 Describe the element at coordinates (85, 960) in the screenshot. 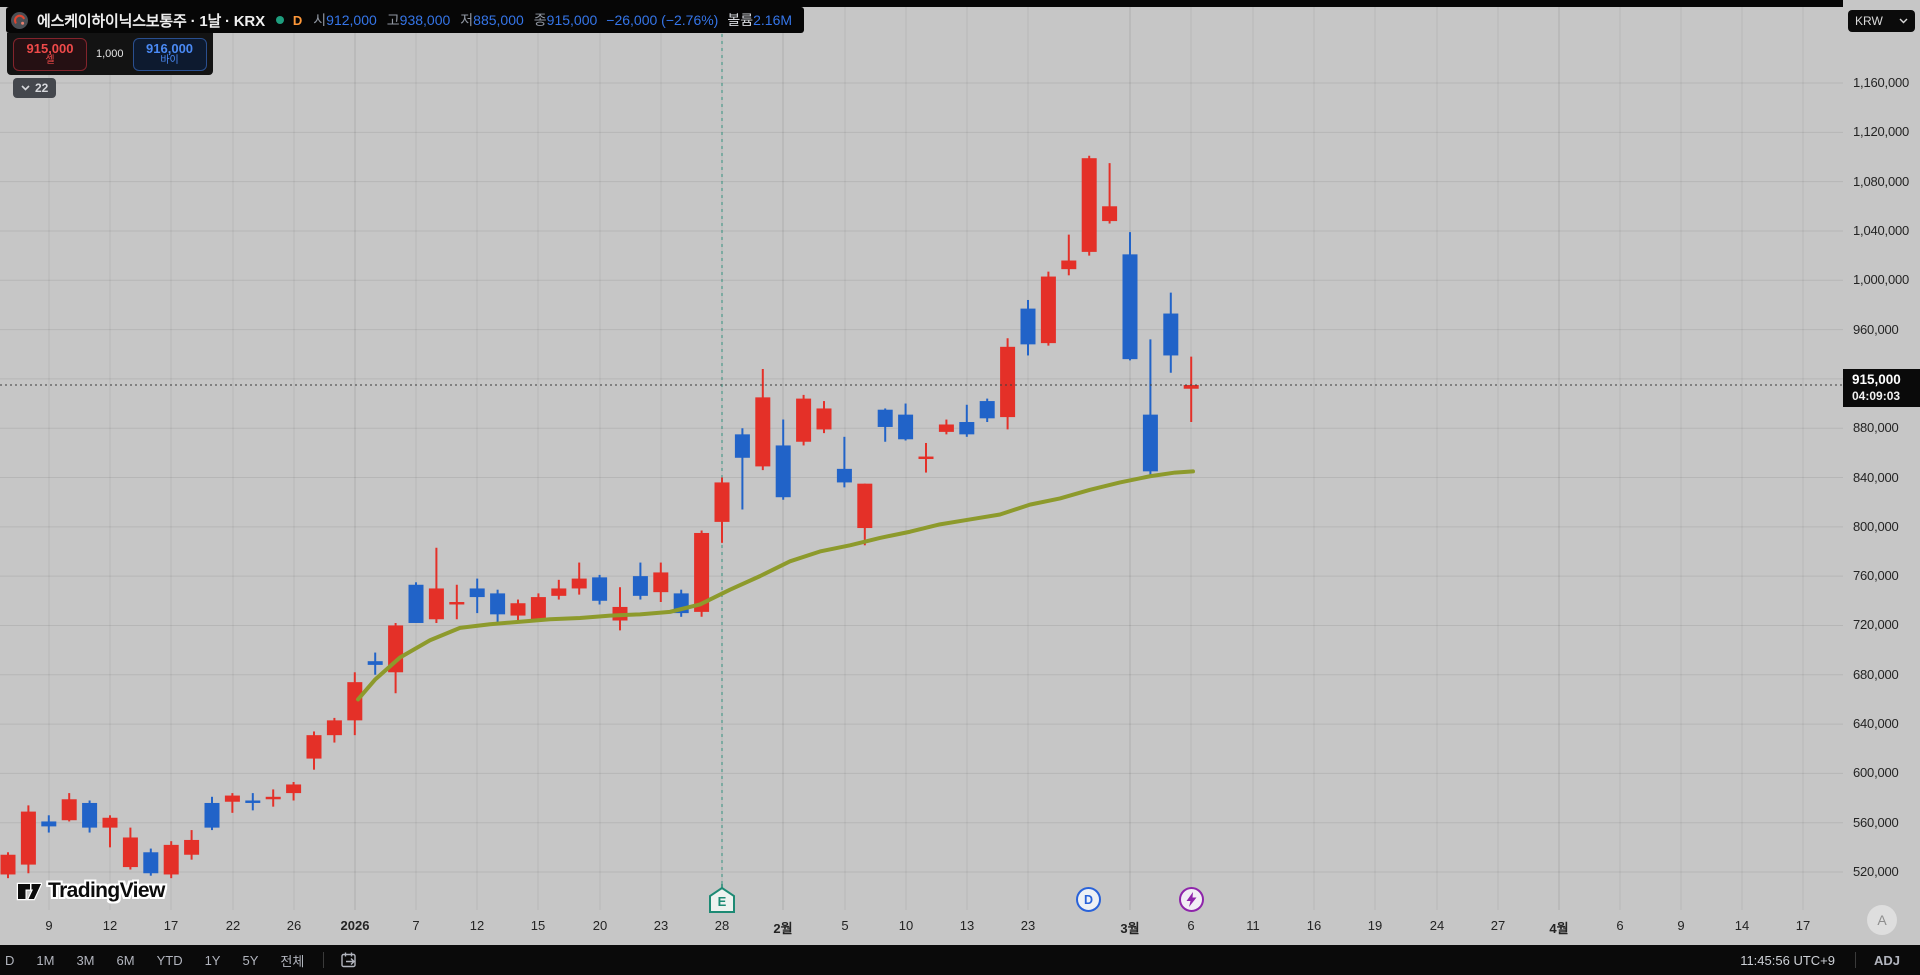

I see `range-button-3M: 3M` at that location.